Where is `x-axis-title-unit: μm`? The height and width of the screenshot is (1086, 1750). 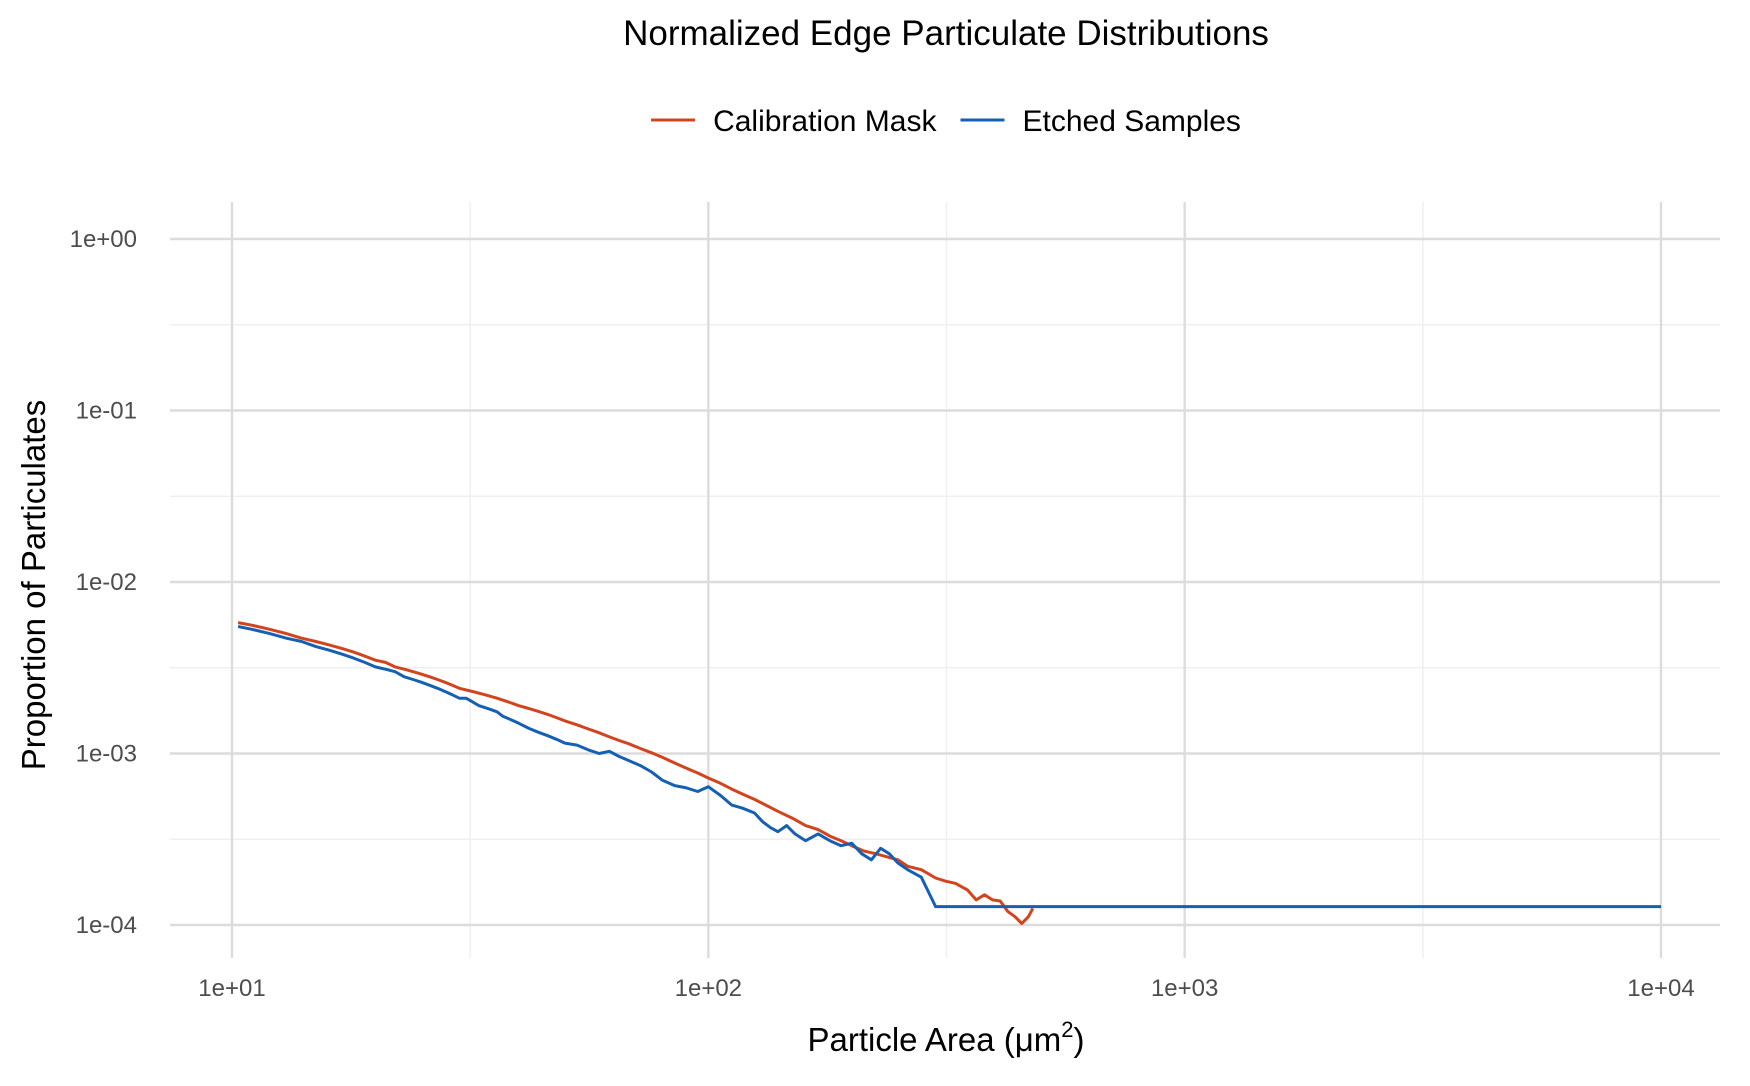 x-axis-title-unit: μm is located at coordinates (1038, 1039).